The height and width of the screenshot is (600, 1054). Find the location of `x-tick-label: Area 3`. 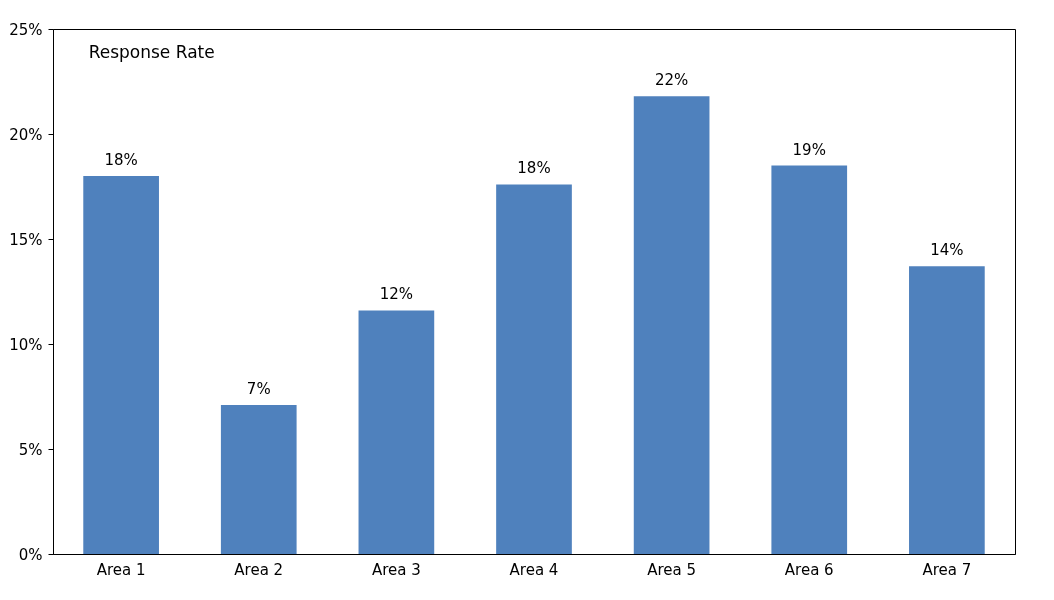

x-tick-label: Area 3 is located at coordinates (396, 569).